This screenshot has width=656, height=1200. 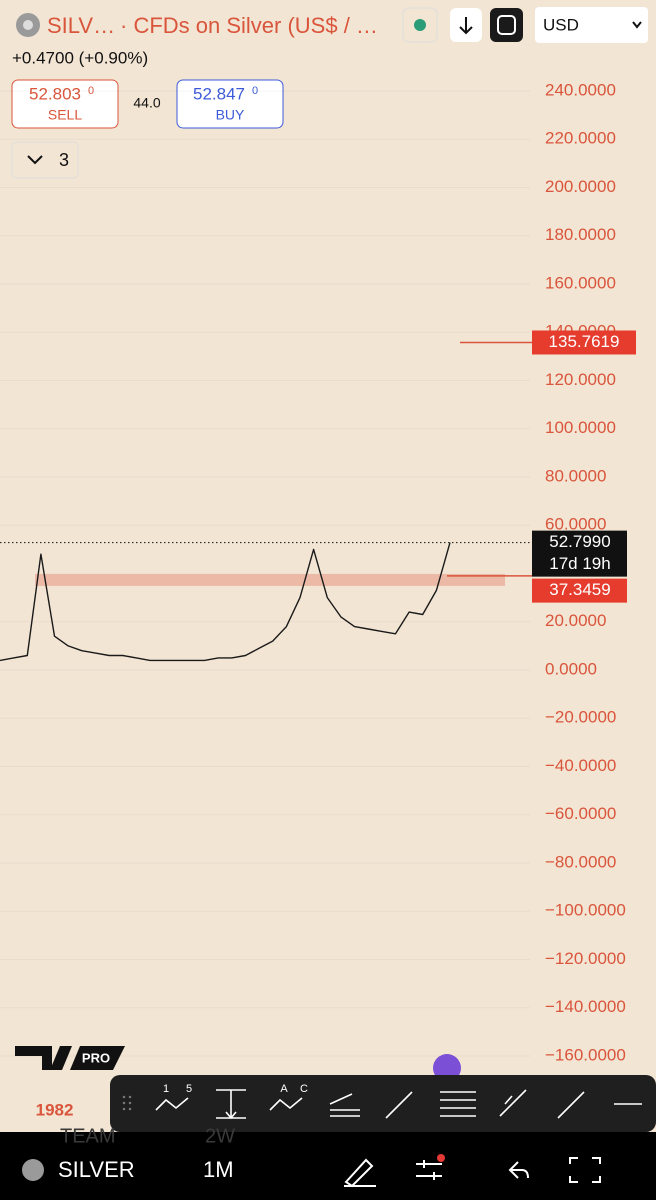 What do you see at coordinates (88, 1136) in the screenshot?
I see `ghost-text: TEAM` at bounding box center [88, 1136].